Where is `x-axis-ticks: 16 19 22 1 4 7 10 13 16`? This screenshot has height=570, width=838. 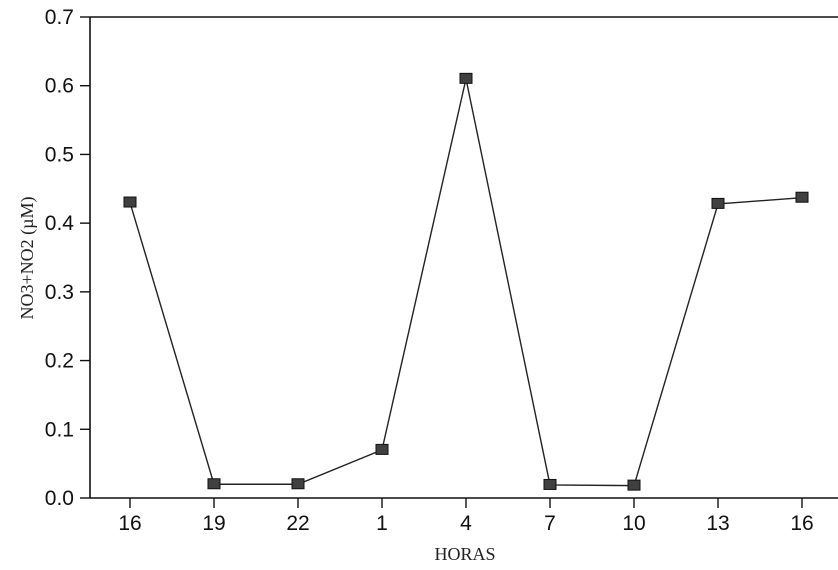
x-axis-ticks: 16 19 22 1 4 7 10 13 16 is located at coordinates (466, 516).